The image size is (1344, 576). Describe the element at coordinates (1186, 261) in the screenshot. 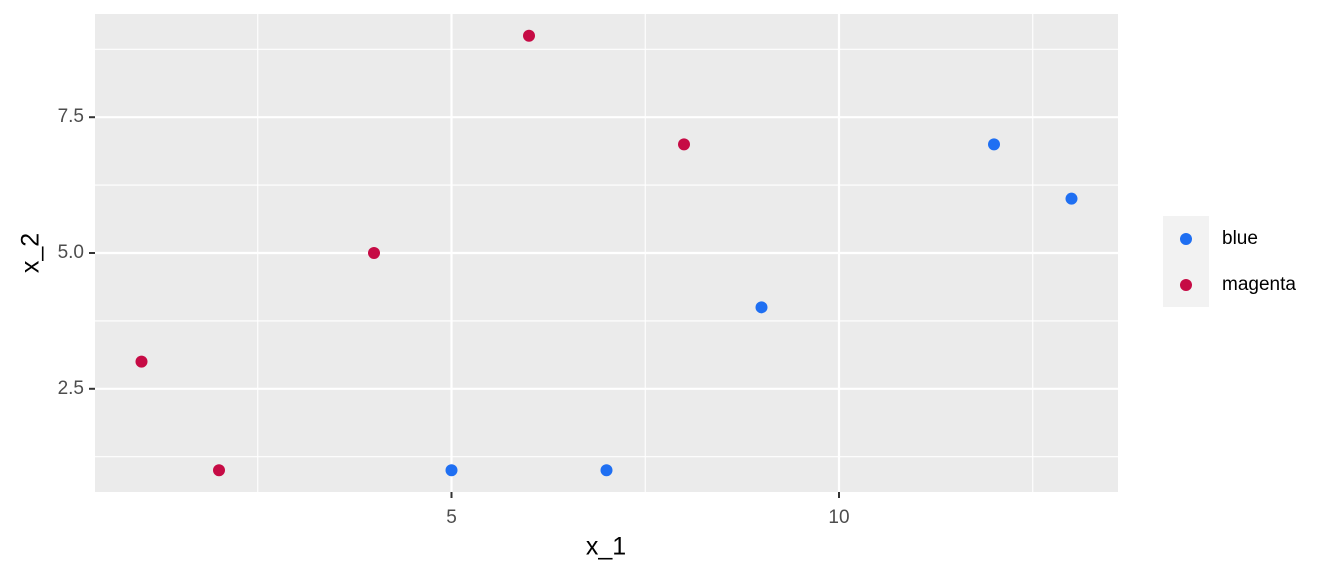

I see `legend-keys` at that location.